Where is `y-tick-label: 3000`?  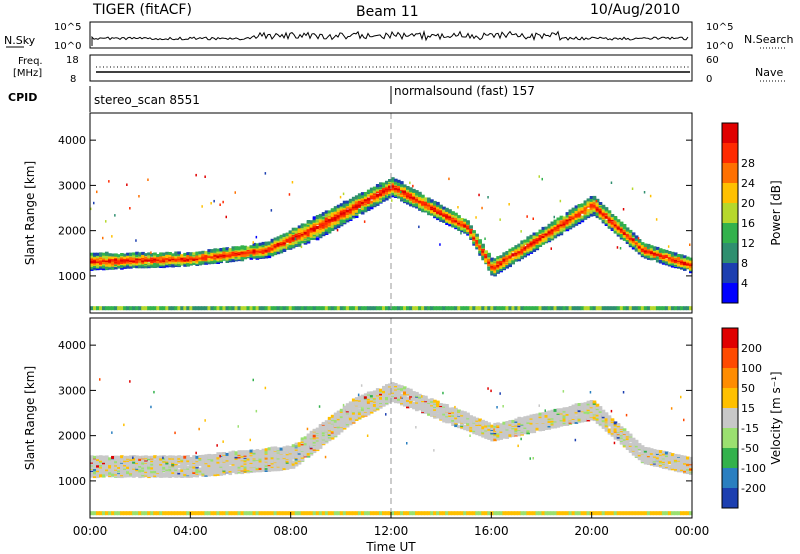 y-tick-label: 3000 is located at coordinates (72, 185).